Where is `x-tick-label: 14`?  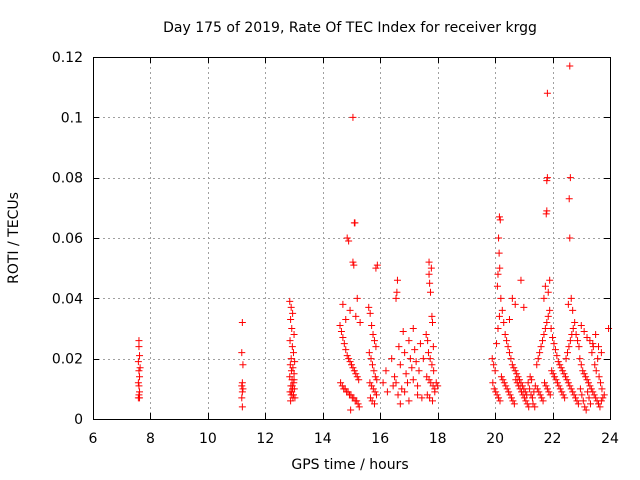
x-tick-label: 14 is located at coordinates (323, 439).